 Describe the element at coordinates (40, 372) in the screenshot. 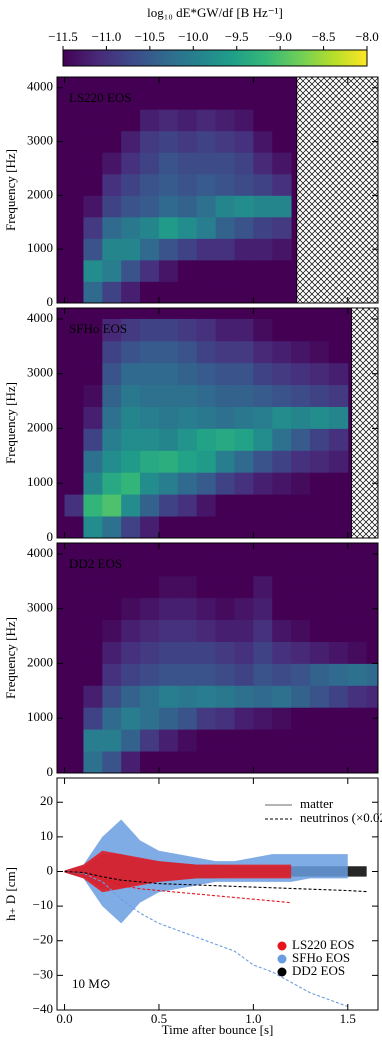

I see `y-tick-label: 3000` at that location.